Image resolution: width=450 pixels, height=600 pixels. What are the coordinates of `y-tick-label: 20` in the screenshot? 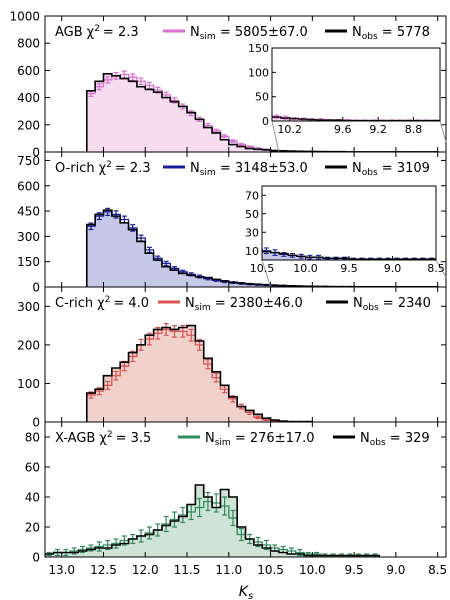 It's located at (32, 528).